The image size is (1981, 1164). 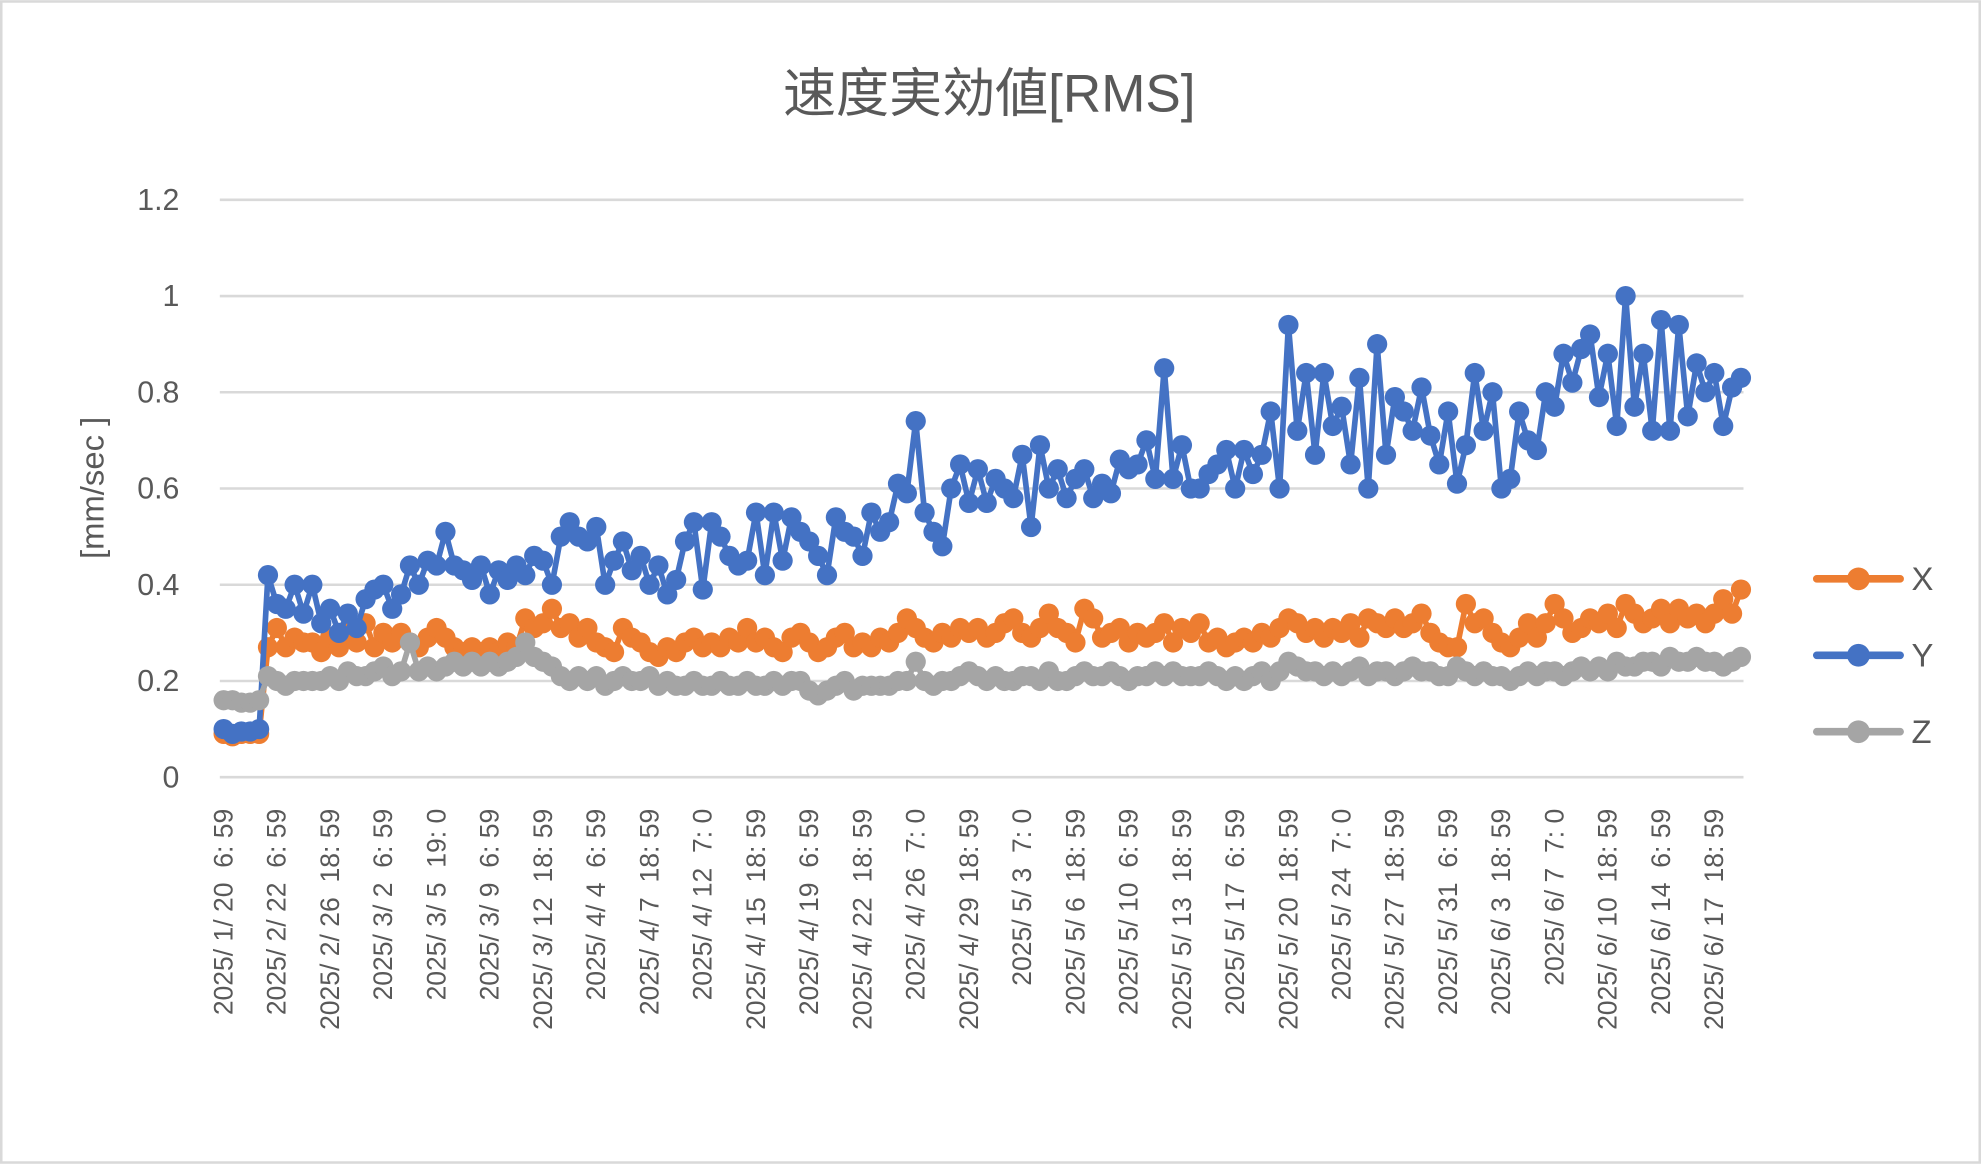 I want to click on y-tick-label: 0, so click(x=171, y=777).